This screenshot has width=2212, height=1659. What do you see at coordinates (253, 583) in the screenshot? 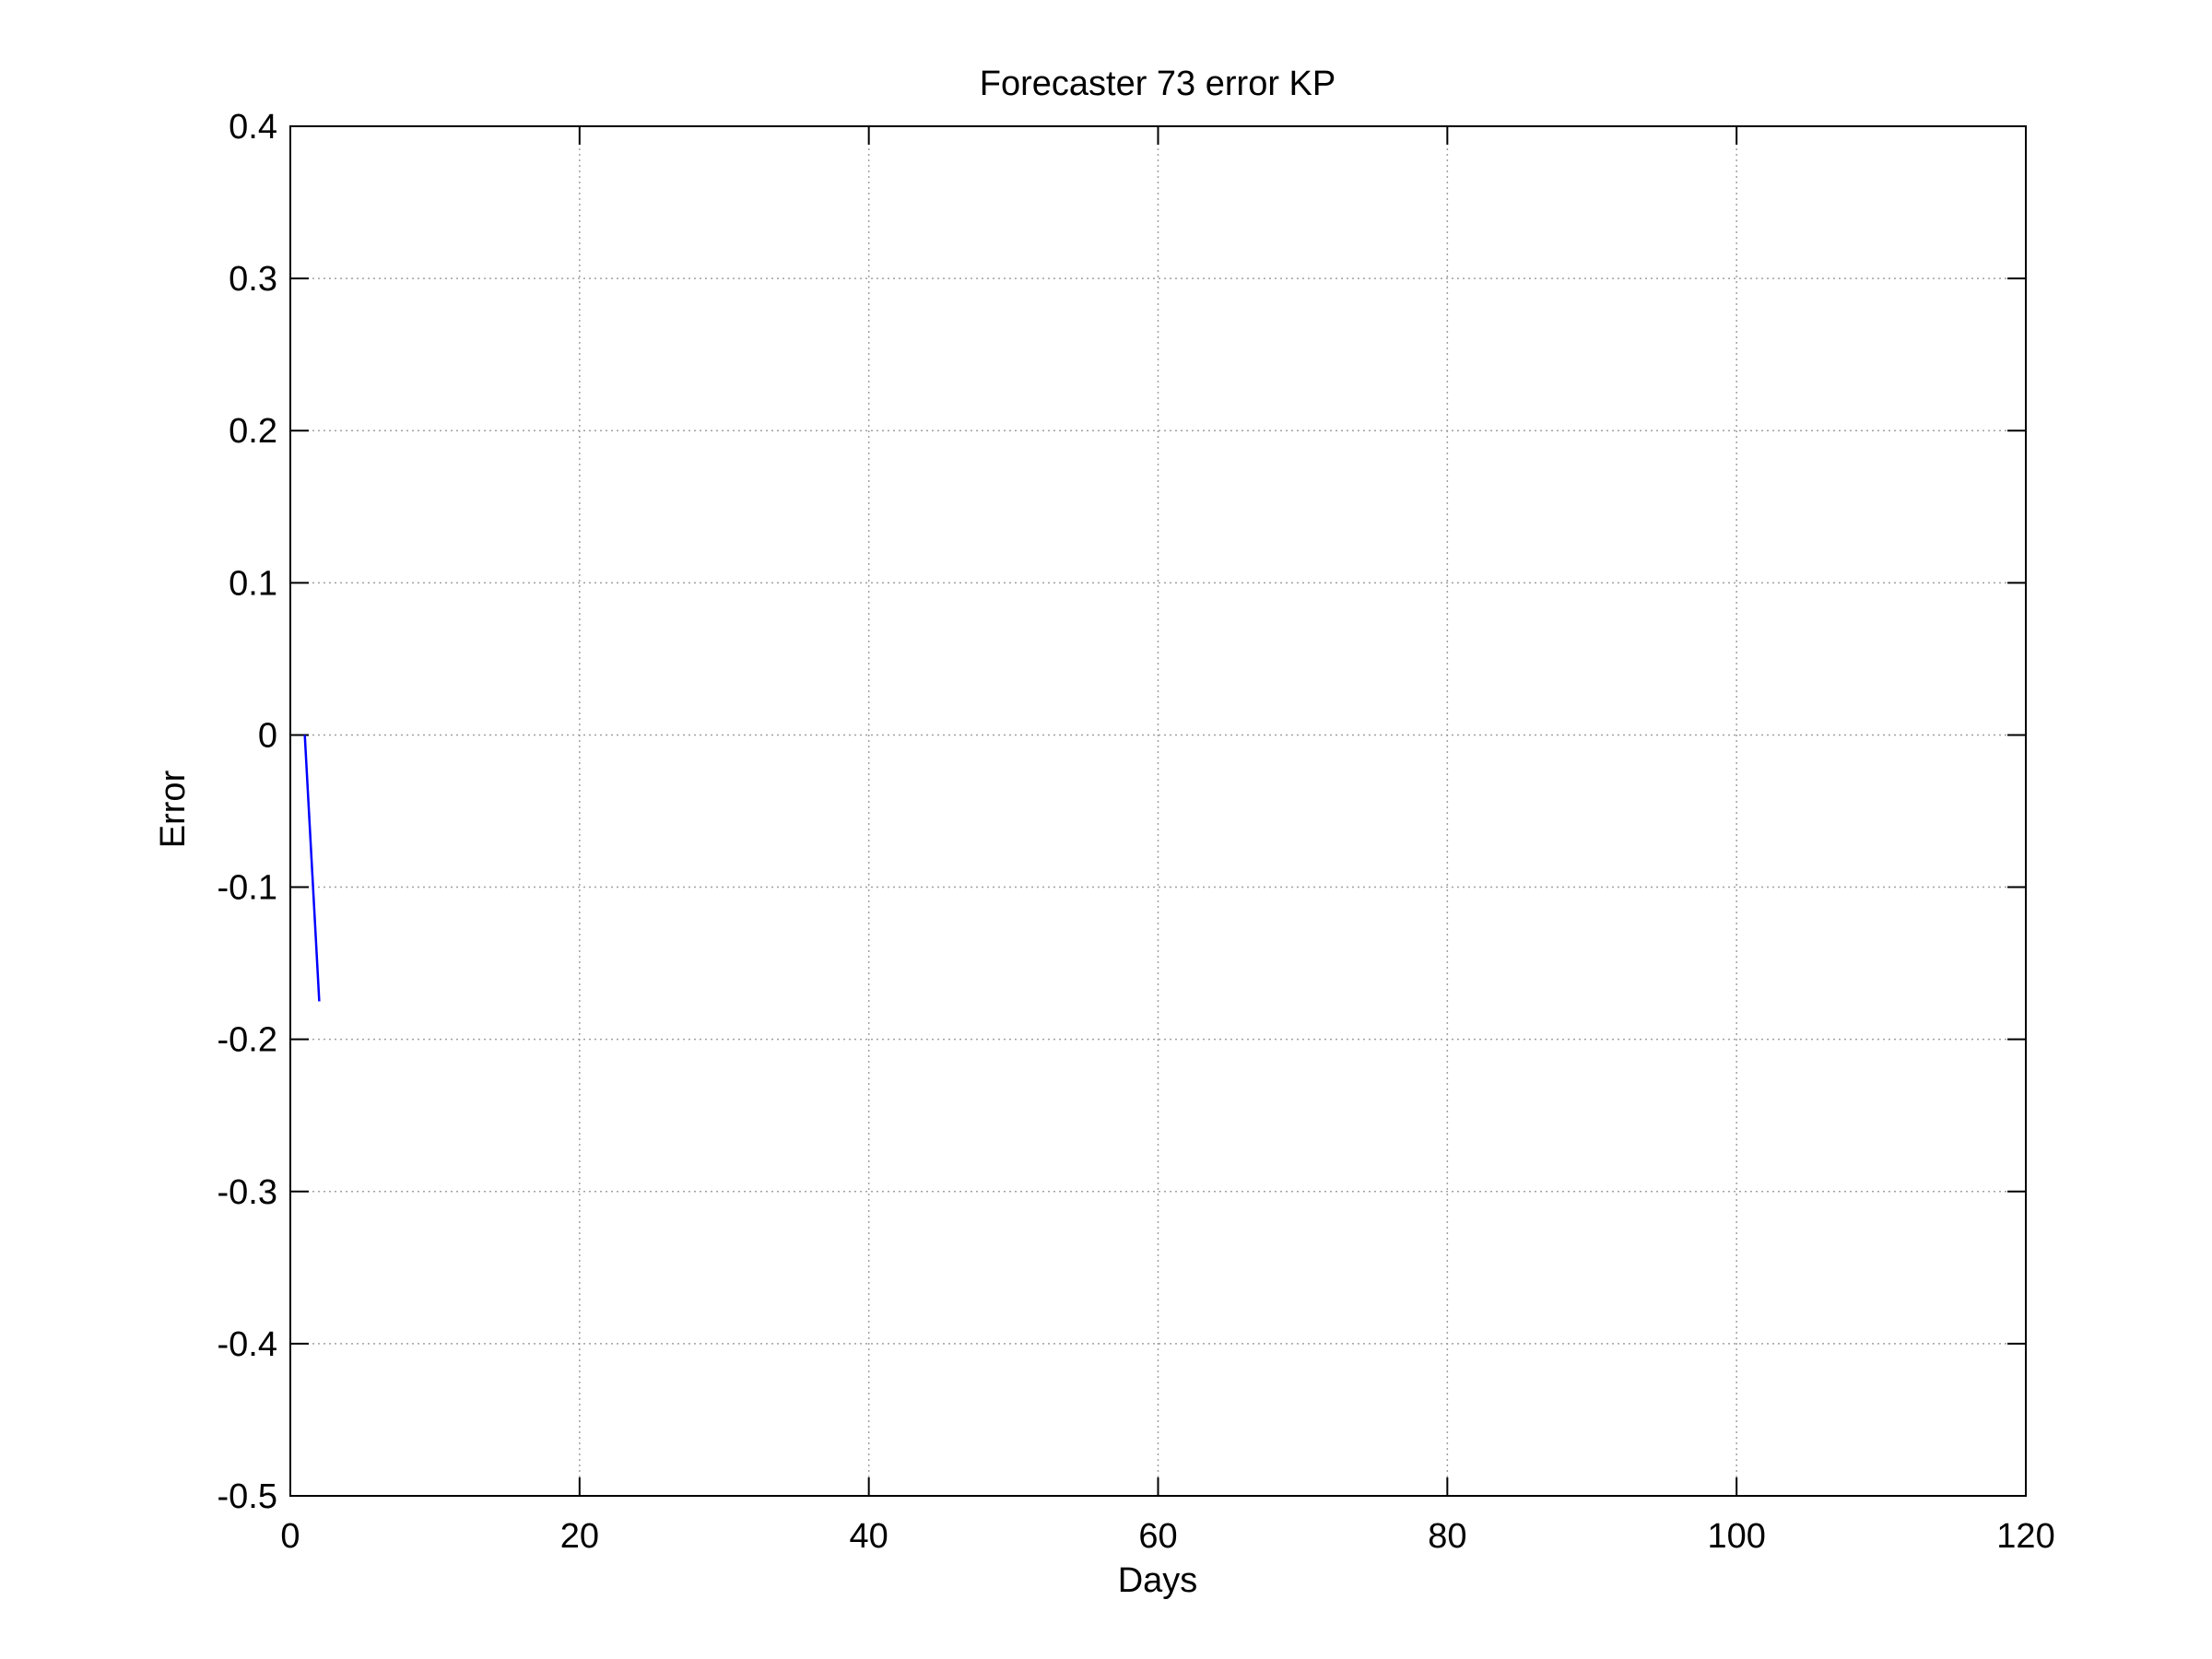
I see `y-tick-label: 0.1` at bounding box center [253, 583].